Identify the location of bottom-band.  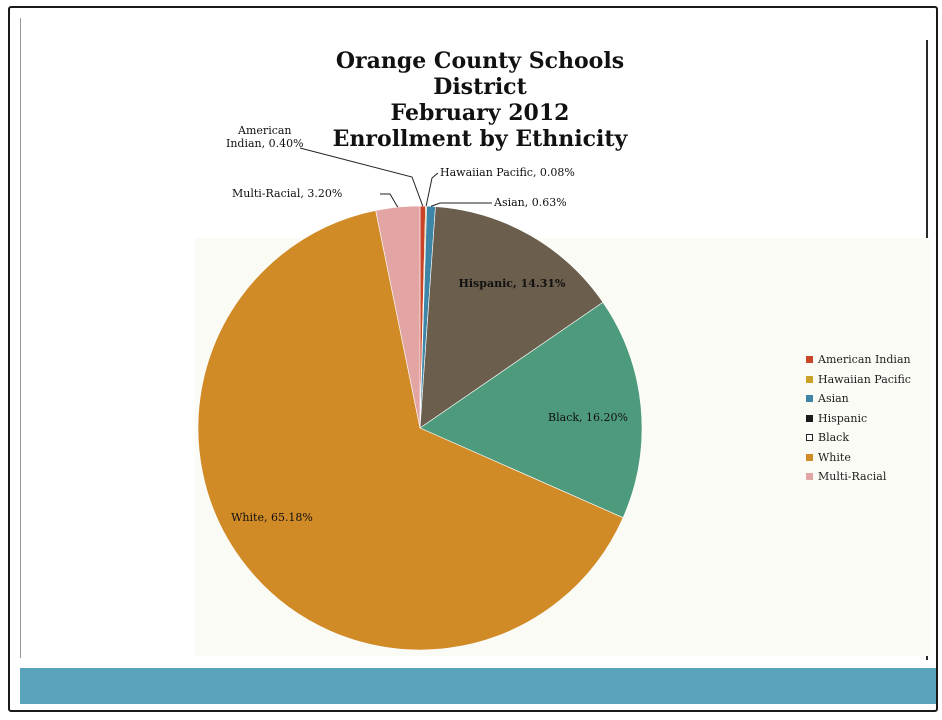
(478, 686).